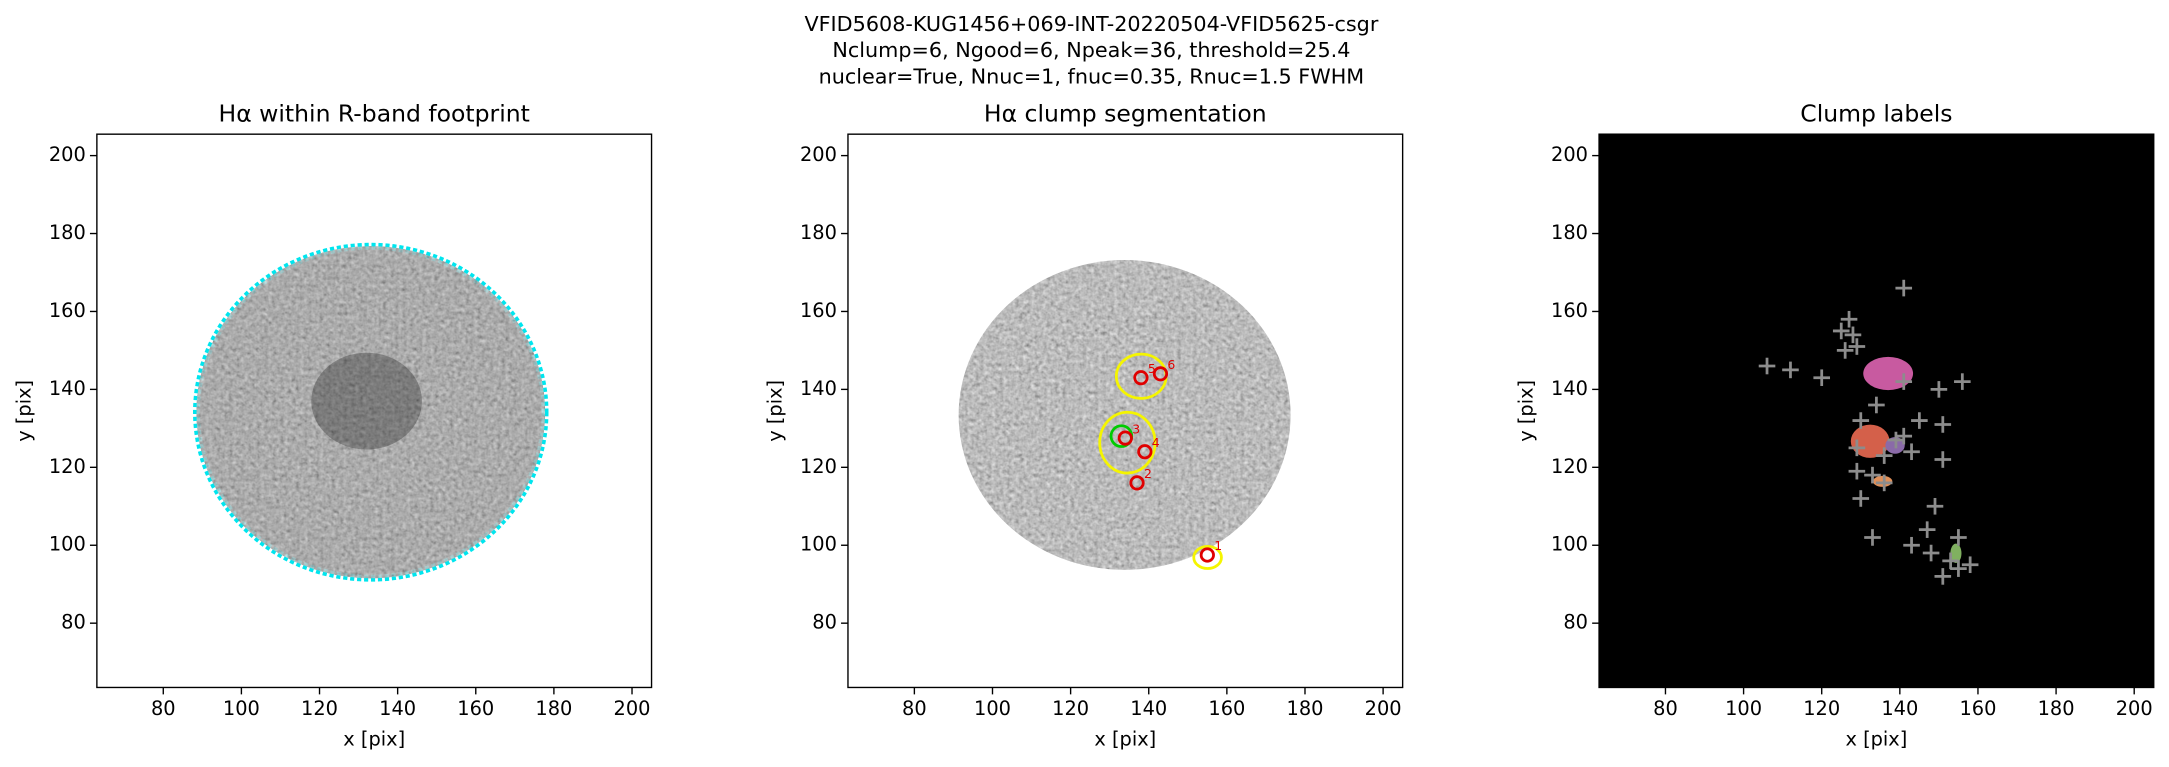  What do you see at coordinates (1152, 368) in the screenshot?
I see `clump-label: 5` at bounding box center [1152, 368].